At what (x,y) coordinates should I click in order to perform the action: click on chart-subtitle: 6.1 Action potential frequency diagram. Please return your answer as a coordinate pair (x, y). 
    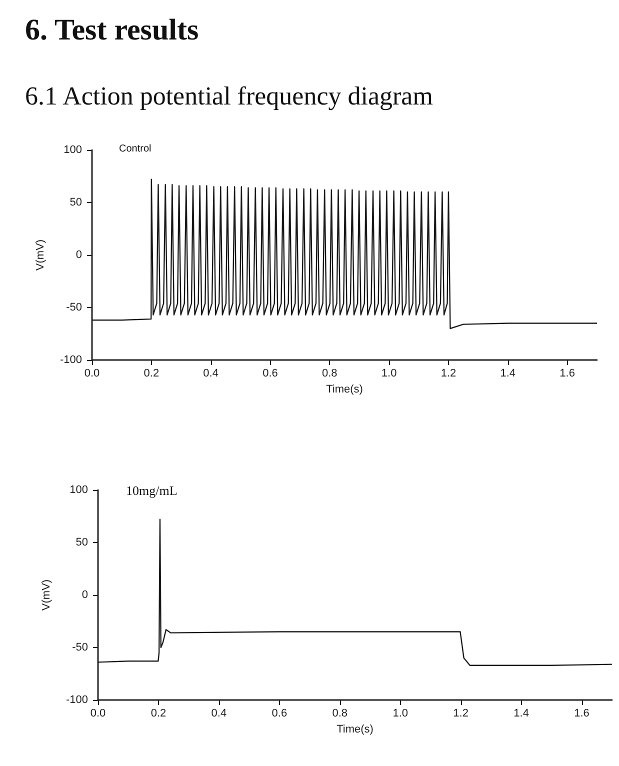
    Looking at the image, I should click on (229, 96).